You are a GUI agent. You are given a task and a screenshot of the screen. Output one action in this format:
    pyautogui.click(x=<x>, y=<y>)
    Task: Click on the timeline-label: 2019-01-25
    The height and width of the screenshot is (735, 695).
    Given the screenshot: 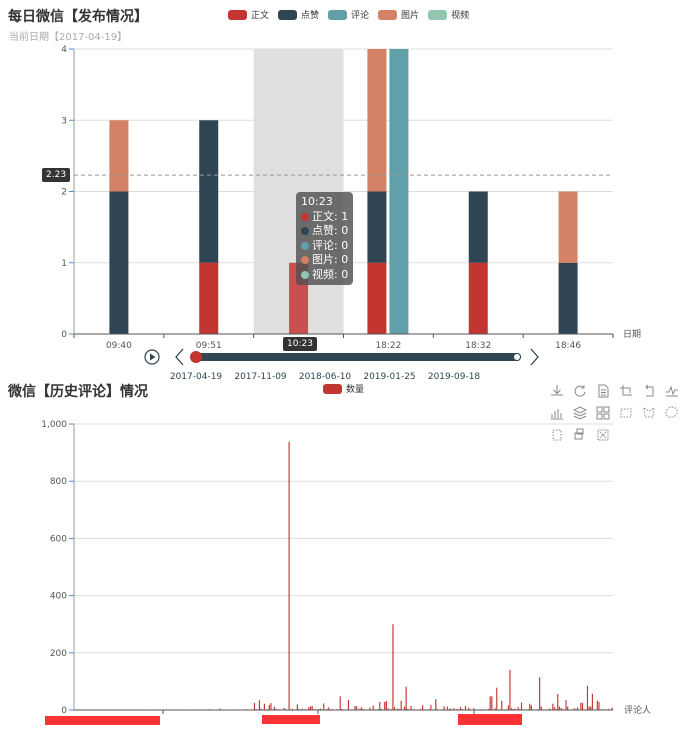 What is the action you would take?
    pyautogui.click(x=389, y=376)
    